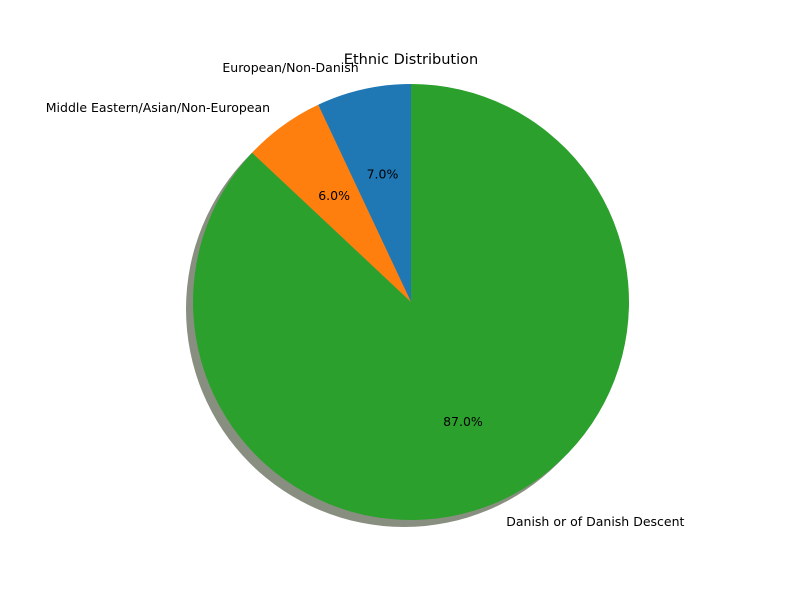  What do you see at coordinates (383, 173) in the screenshot?
I see `slice-pct-label-0: 7.0%` at bounding box center [383, 173].